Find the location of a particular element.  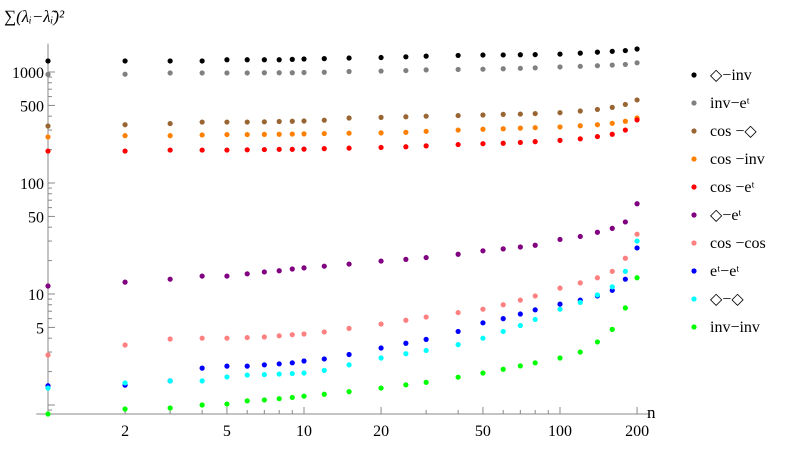

series-cos −eᵗ is located at coordinates (342, 135).